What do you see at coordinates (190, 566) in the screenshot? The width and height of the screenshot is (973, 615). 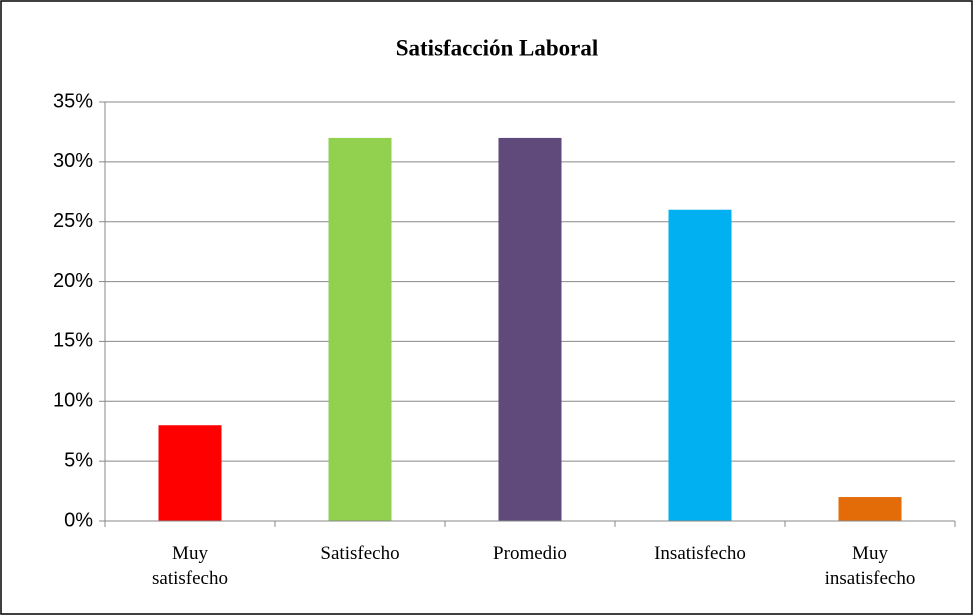 I see `x-tick-label: Muy satisfecho` at bounding box center [190, 566].